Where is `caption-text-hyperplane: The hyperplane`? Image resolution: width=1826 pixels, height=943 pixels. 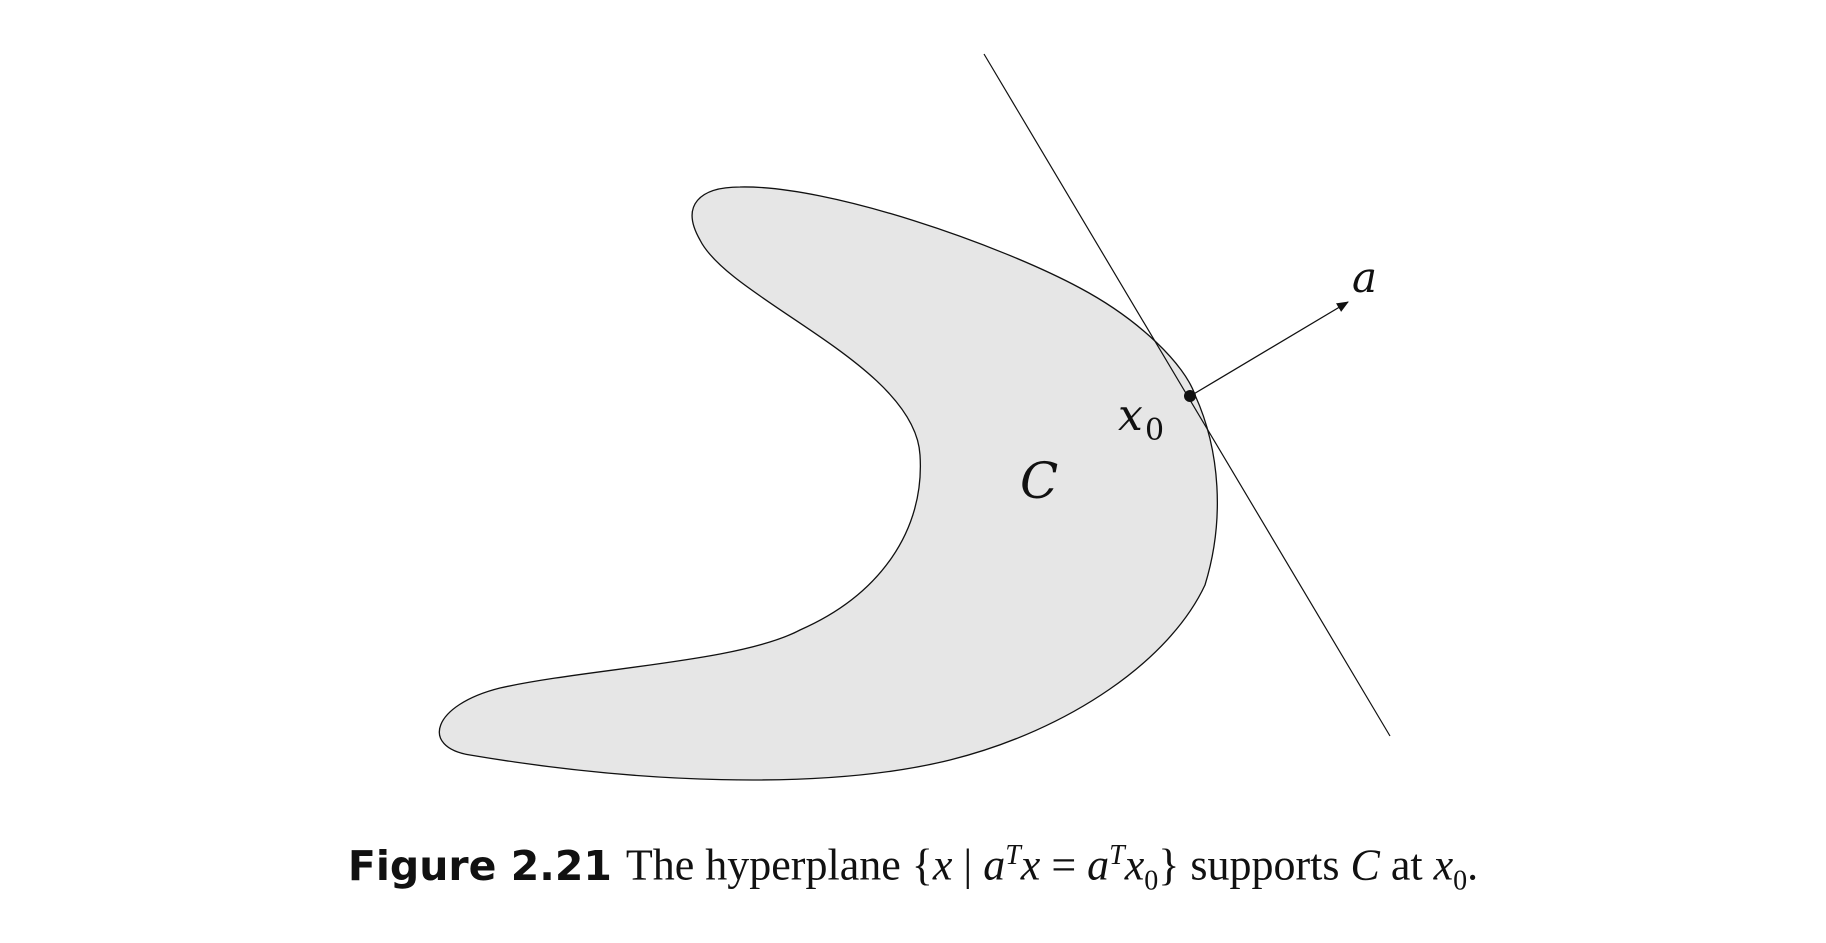
caption-text-hyperplane: The hyperplane is located at coordinates (768, 865).